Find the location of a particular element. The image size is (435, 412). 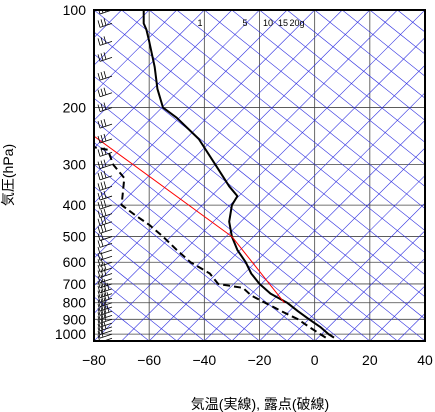

x-tick-label: 20 is located at coordinates (370, 360).